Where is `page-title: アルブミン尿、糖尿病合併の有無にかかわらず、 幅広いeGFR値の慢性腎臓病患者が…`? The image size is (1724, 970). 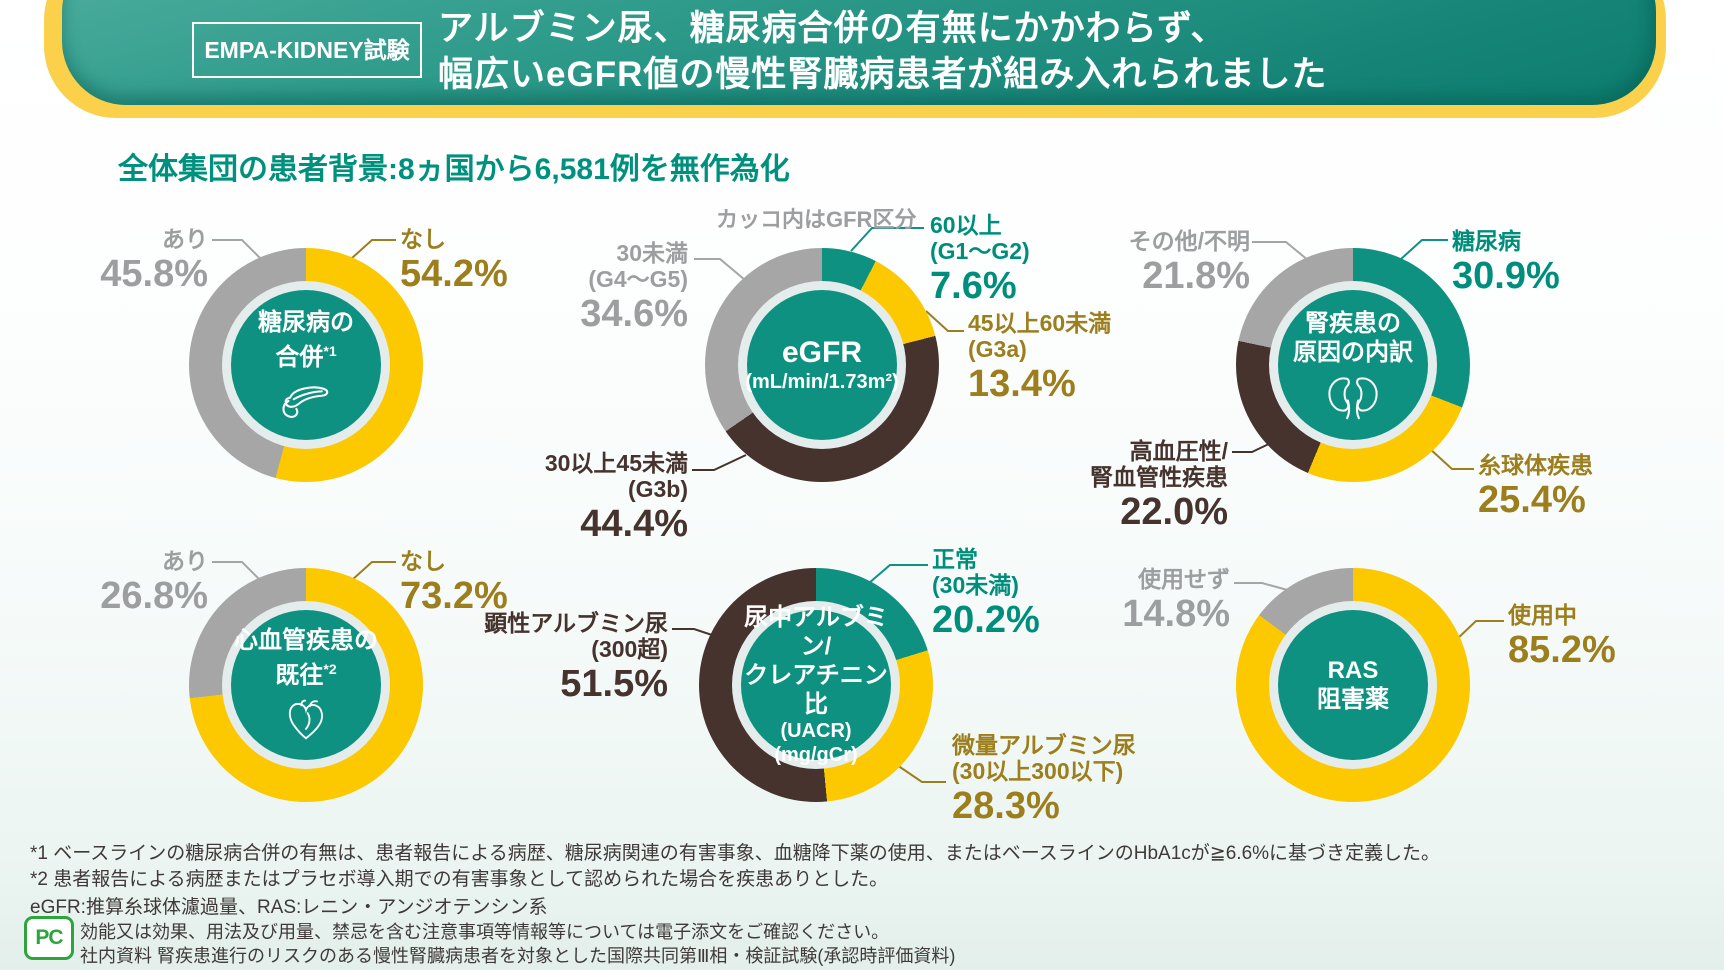 page-title: アルブミン尿、糖尿病合併の有無にかかわらず、 幅広いeGFR値の慢性腎臓病患者が… is located at coordinates (882, 52).